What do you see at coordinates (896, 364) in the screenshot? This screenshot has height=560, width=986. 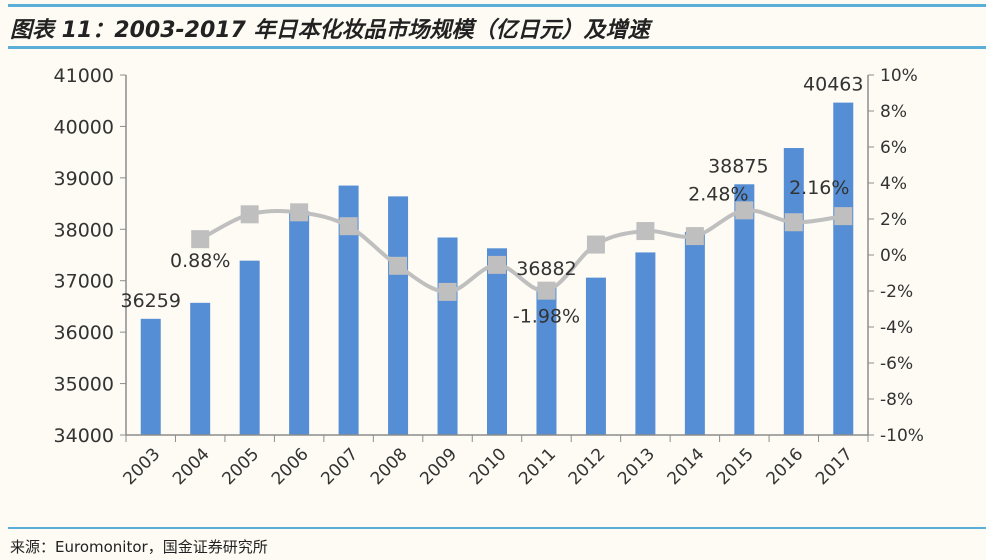 I see `right-tick-label: -6%` at bounding box center [896, 364].